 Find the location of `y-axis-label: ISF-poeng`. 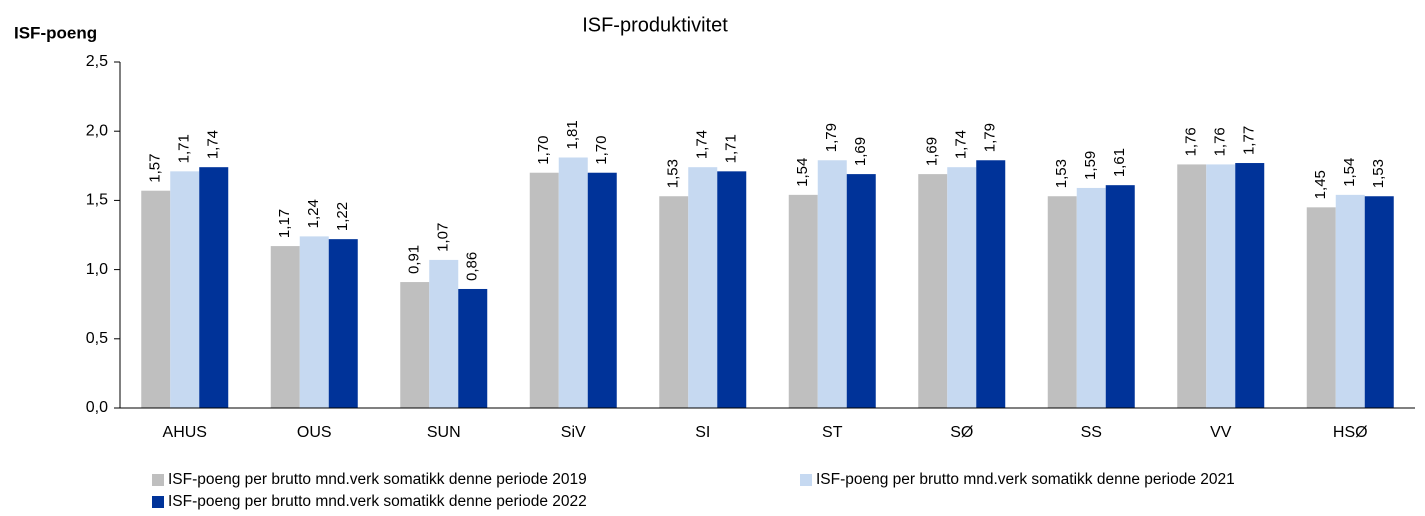

y-axis-label: ISF-poeng is located at coordinates (55, 32).